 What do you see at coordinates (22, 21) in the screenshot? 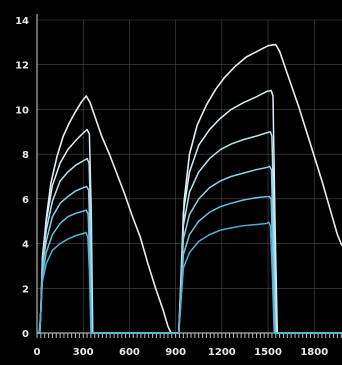
I see `y-tick-label: 14` at bounding box center [22, 21].